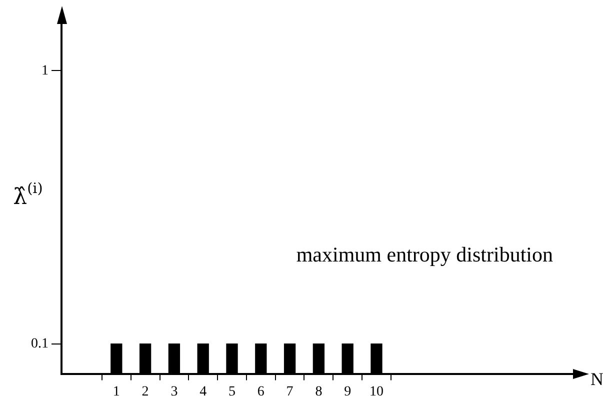 This screenshot has width=603, height=409. What do you see at coordinates (376, 392) in the screenshot?
I see `x-tick-label: 10` at bounding box center [376, 392].